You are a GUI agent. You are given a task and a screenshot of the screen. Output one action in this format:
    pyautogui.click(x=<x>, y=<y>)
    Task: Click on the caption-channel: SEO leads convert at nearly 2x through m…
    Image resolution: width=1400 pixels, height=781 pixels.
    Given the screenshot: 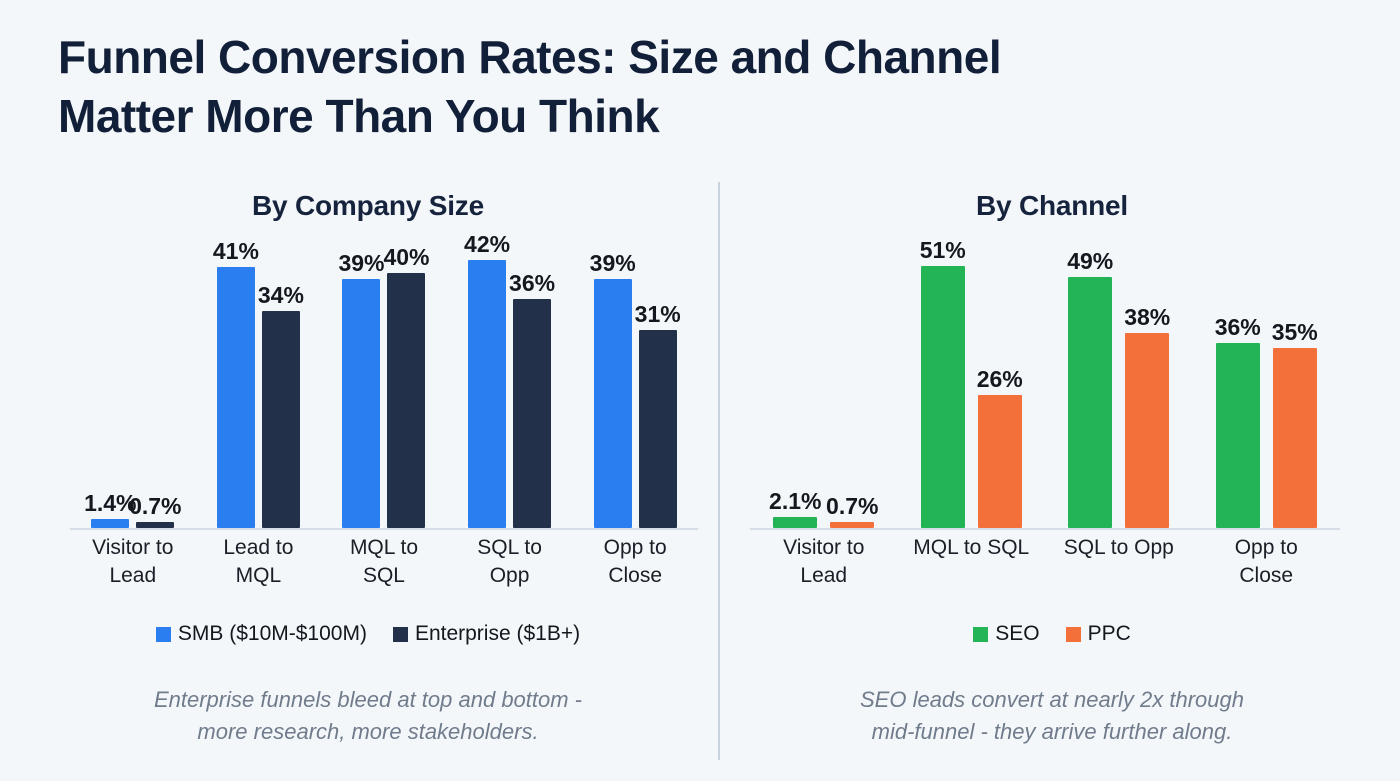 What is the action you would take?
    pyautogui.click(x=1052, y=715)
    